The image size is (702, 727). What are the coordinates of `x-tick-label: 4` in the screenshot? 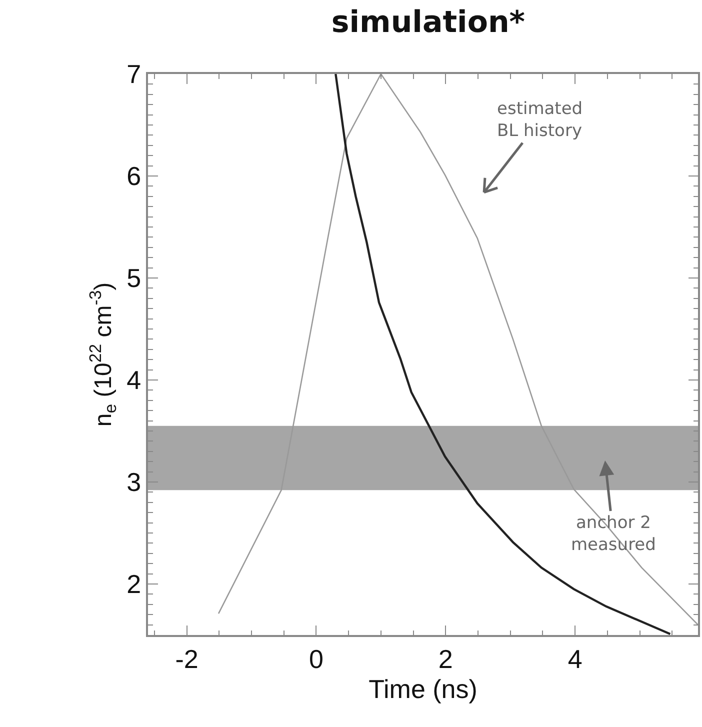 It's located at (575, 659).